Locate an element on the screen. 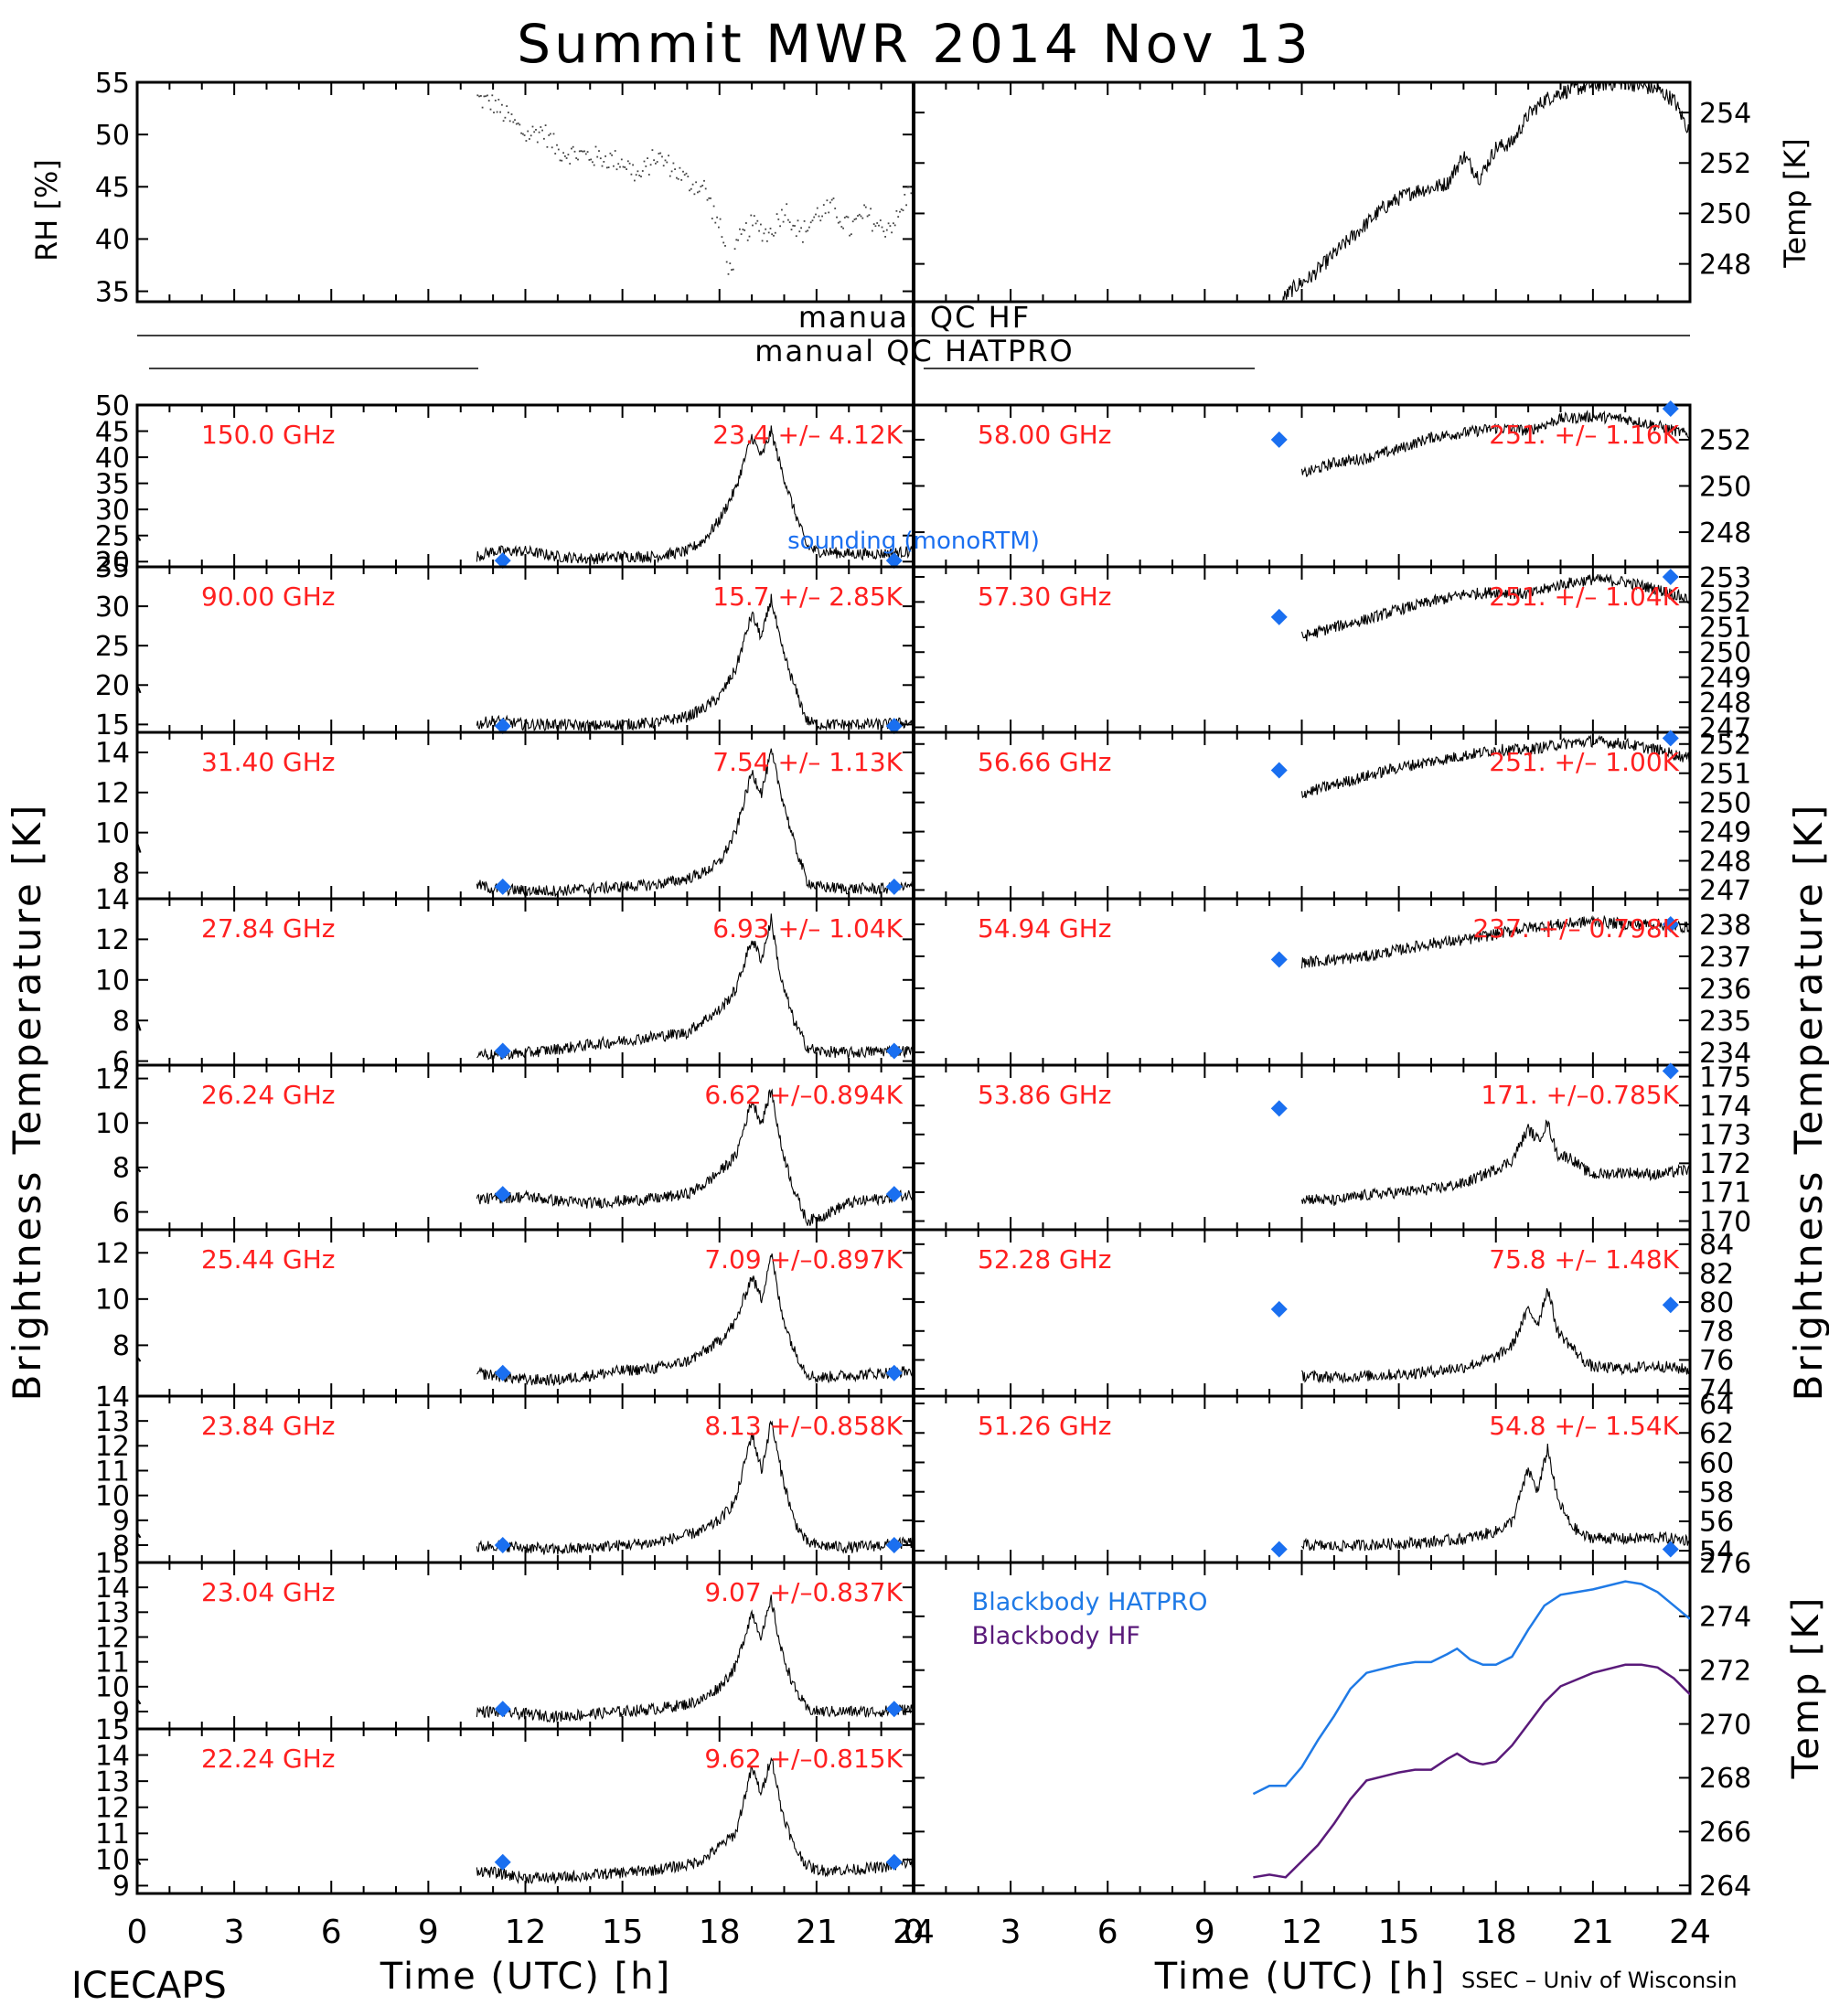 The height and width of the screenshot is (2016, 1829). panel-23-84-ghz-ytick-label: 14 is located at coordinates (112, 1397).